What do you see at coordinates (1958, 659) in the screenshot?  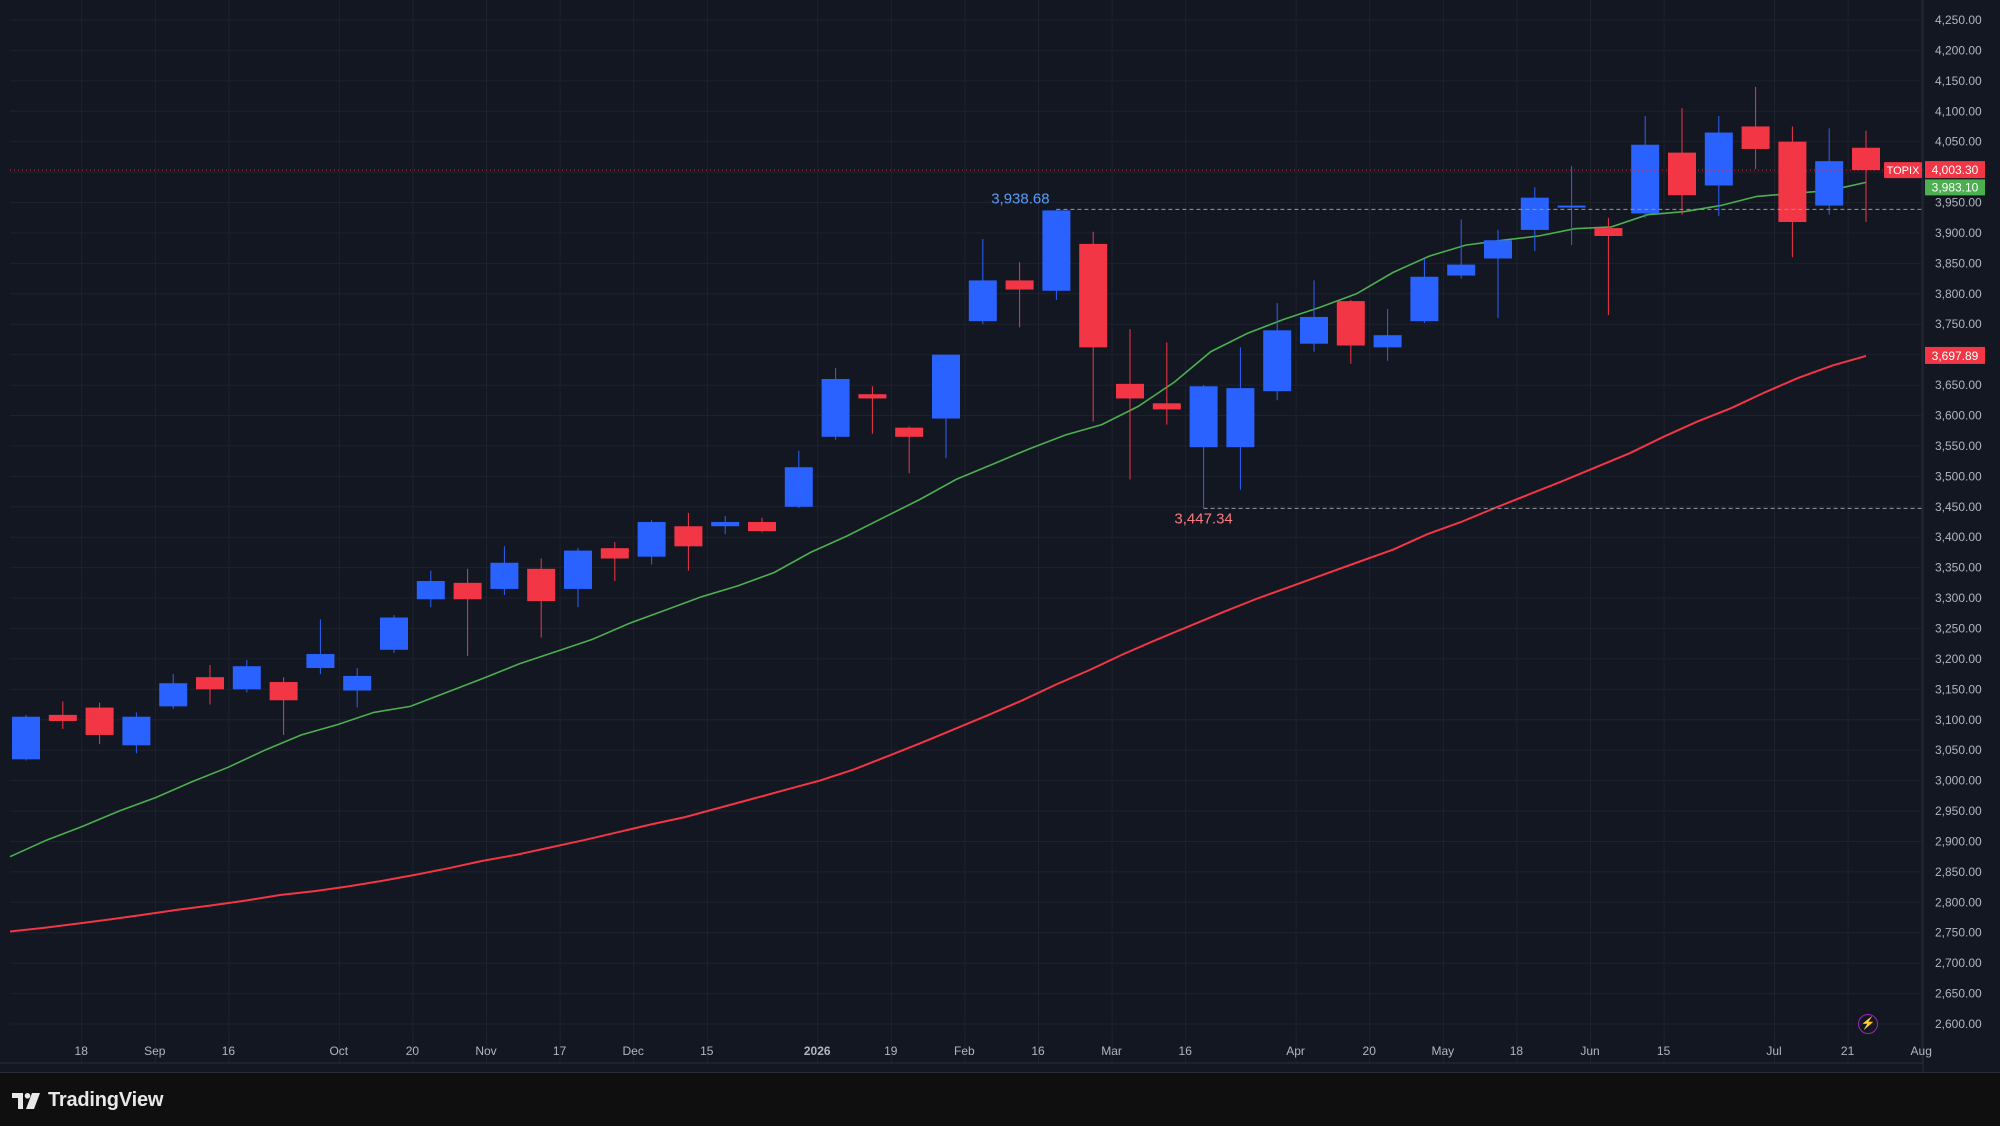 I see `y-tick-label: 3,200.00` at bounding box center [1958, 659].